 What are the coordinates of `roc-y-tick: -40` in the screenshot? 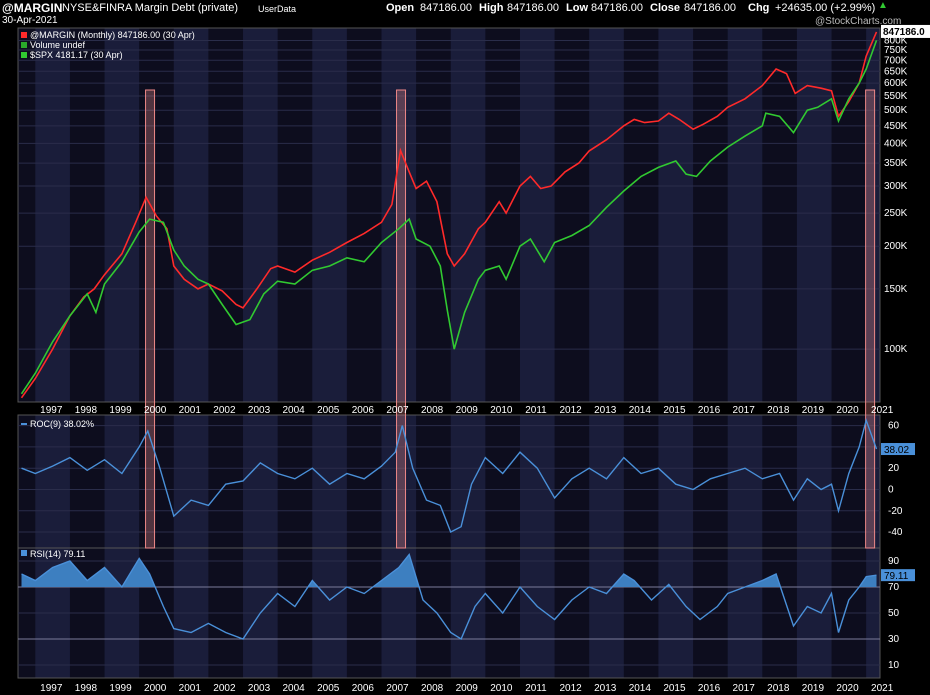 It's located at (895, 532).